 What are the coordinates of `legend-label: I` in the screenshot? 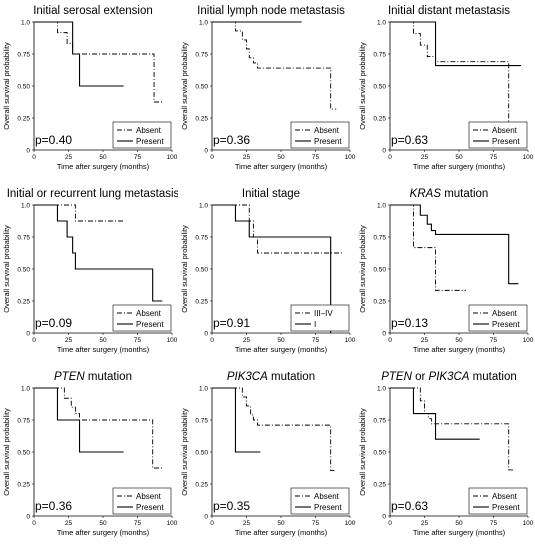 It's located at (315, 324).